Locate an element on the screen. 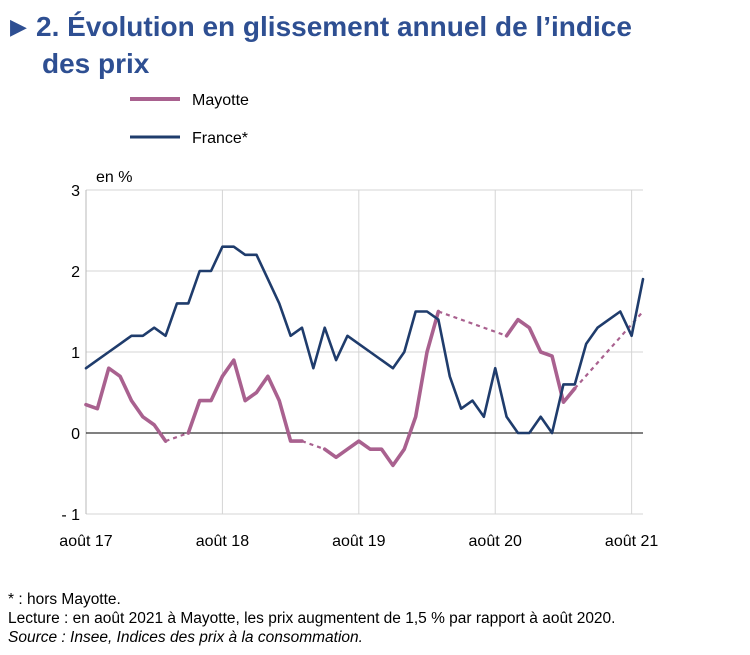  x-tick-label: août 21 is located at coordinates (631, 541).